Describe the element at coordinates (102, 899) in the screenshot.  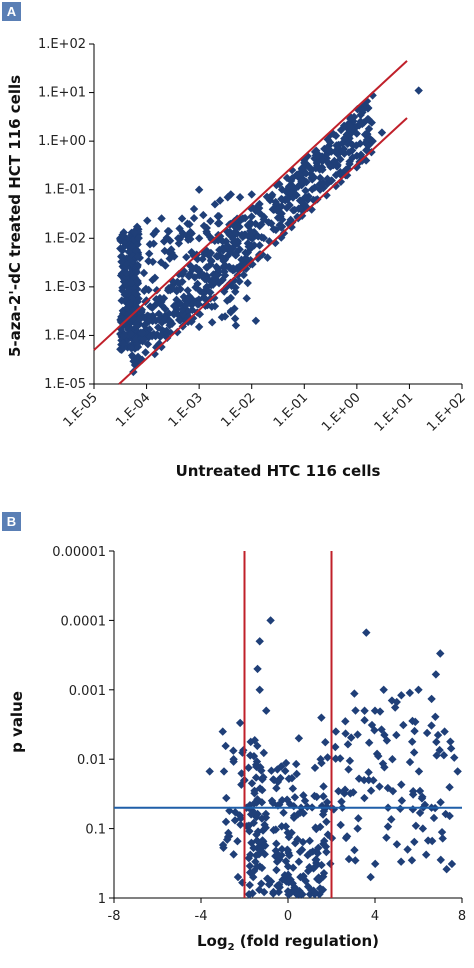
I see `panel-b-y-tick-label: 1` at that location.